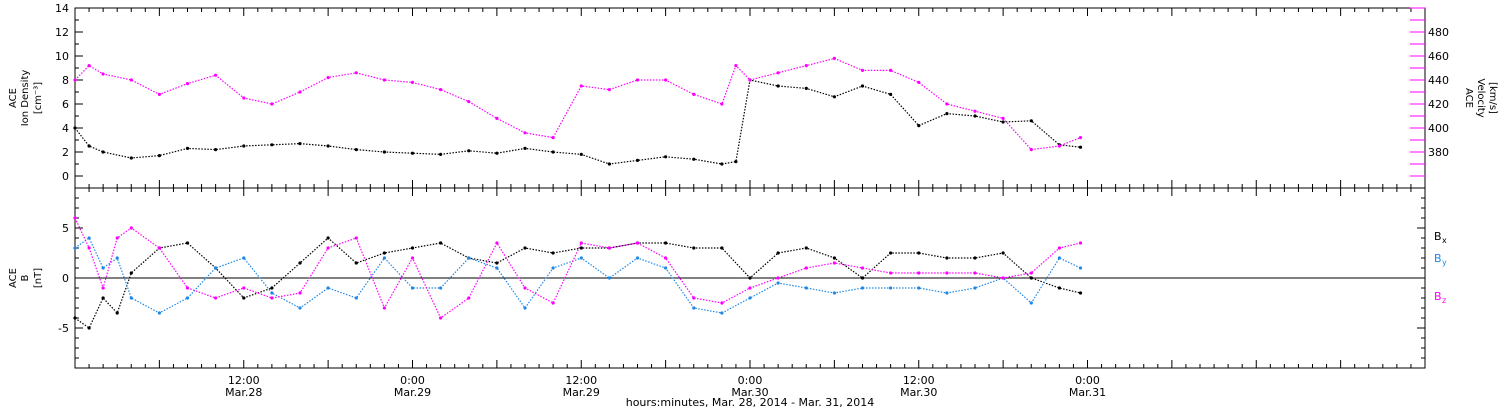 This screenshot has height=410, width=1500. What do you see at coordinates (13, 98) in the screenshot?
I see `density-axis-title-line1: ACE` at bounding box center [13, 98].